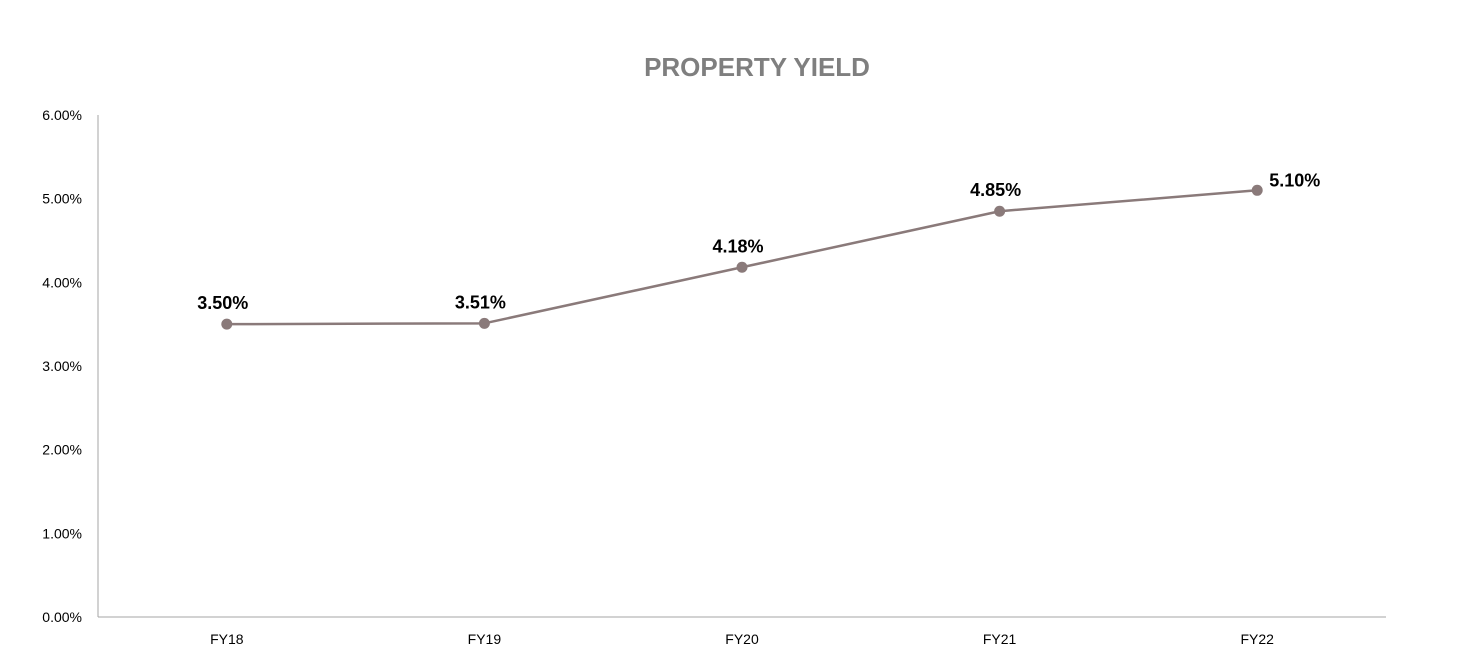 The height and width of the screenshot is (656, 1476). Describe the element at coordinates (1294, 180) in the screenshot. I see `data-label: 5.10%` at that location.